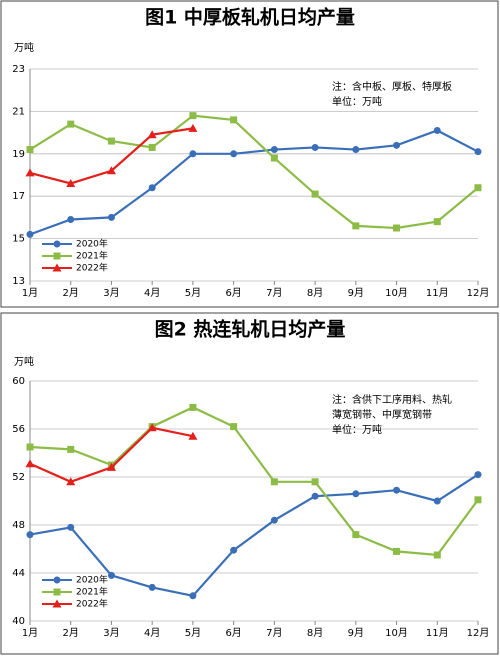 This screenshot has height=657, width=500. I want to click on y-tick-label: 15, so click(18, 239).